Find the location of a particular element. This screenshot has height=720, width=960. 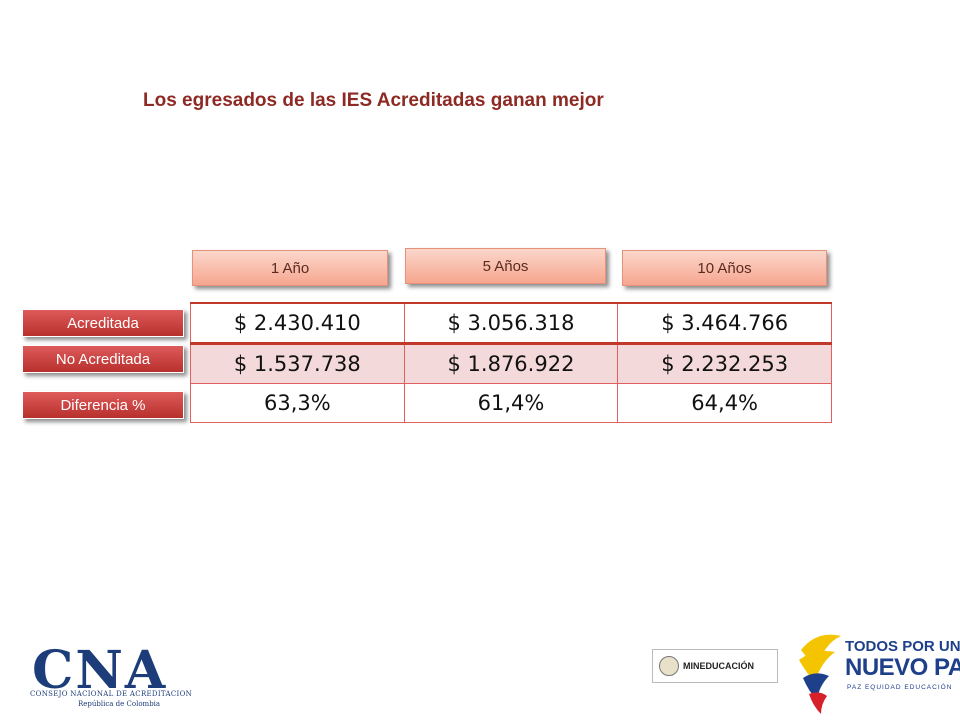

flag-swoosh-icon is located at coordinates (820, 674).